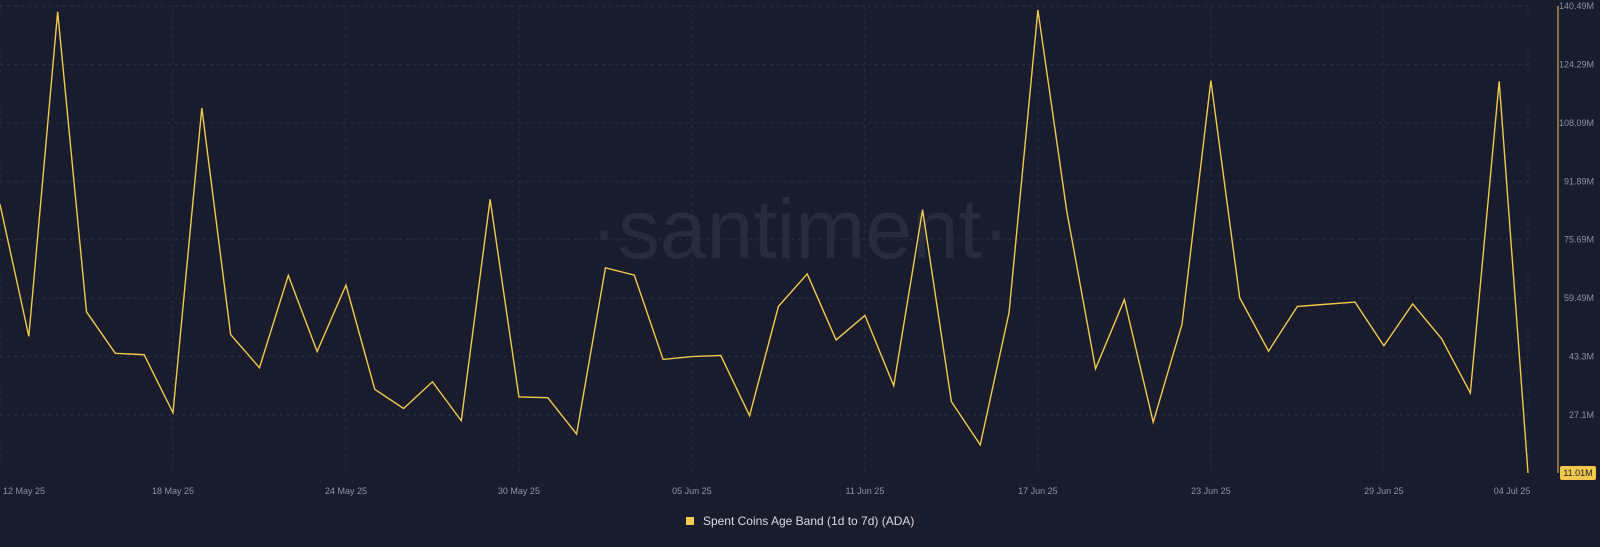 This screenshot has width=1600, height=547. What do you see at coordinates (1576, 6) in the screenshot?
I see `y-tick-label: 140.49M` at bounding box center [1576, 6].